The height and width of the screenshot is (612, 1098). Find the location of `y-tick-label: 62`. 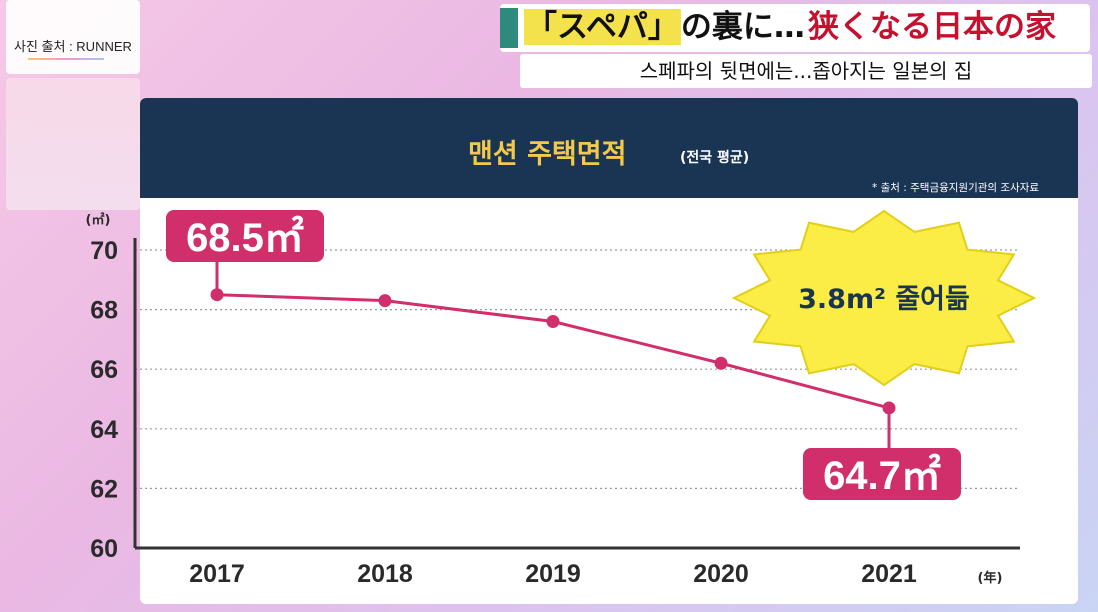

y-tick-label: 62 is located at coordinates (104, 489).